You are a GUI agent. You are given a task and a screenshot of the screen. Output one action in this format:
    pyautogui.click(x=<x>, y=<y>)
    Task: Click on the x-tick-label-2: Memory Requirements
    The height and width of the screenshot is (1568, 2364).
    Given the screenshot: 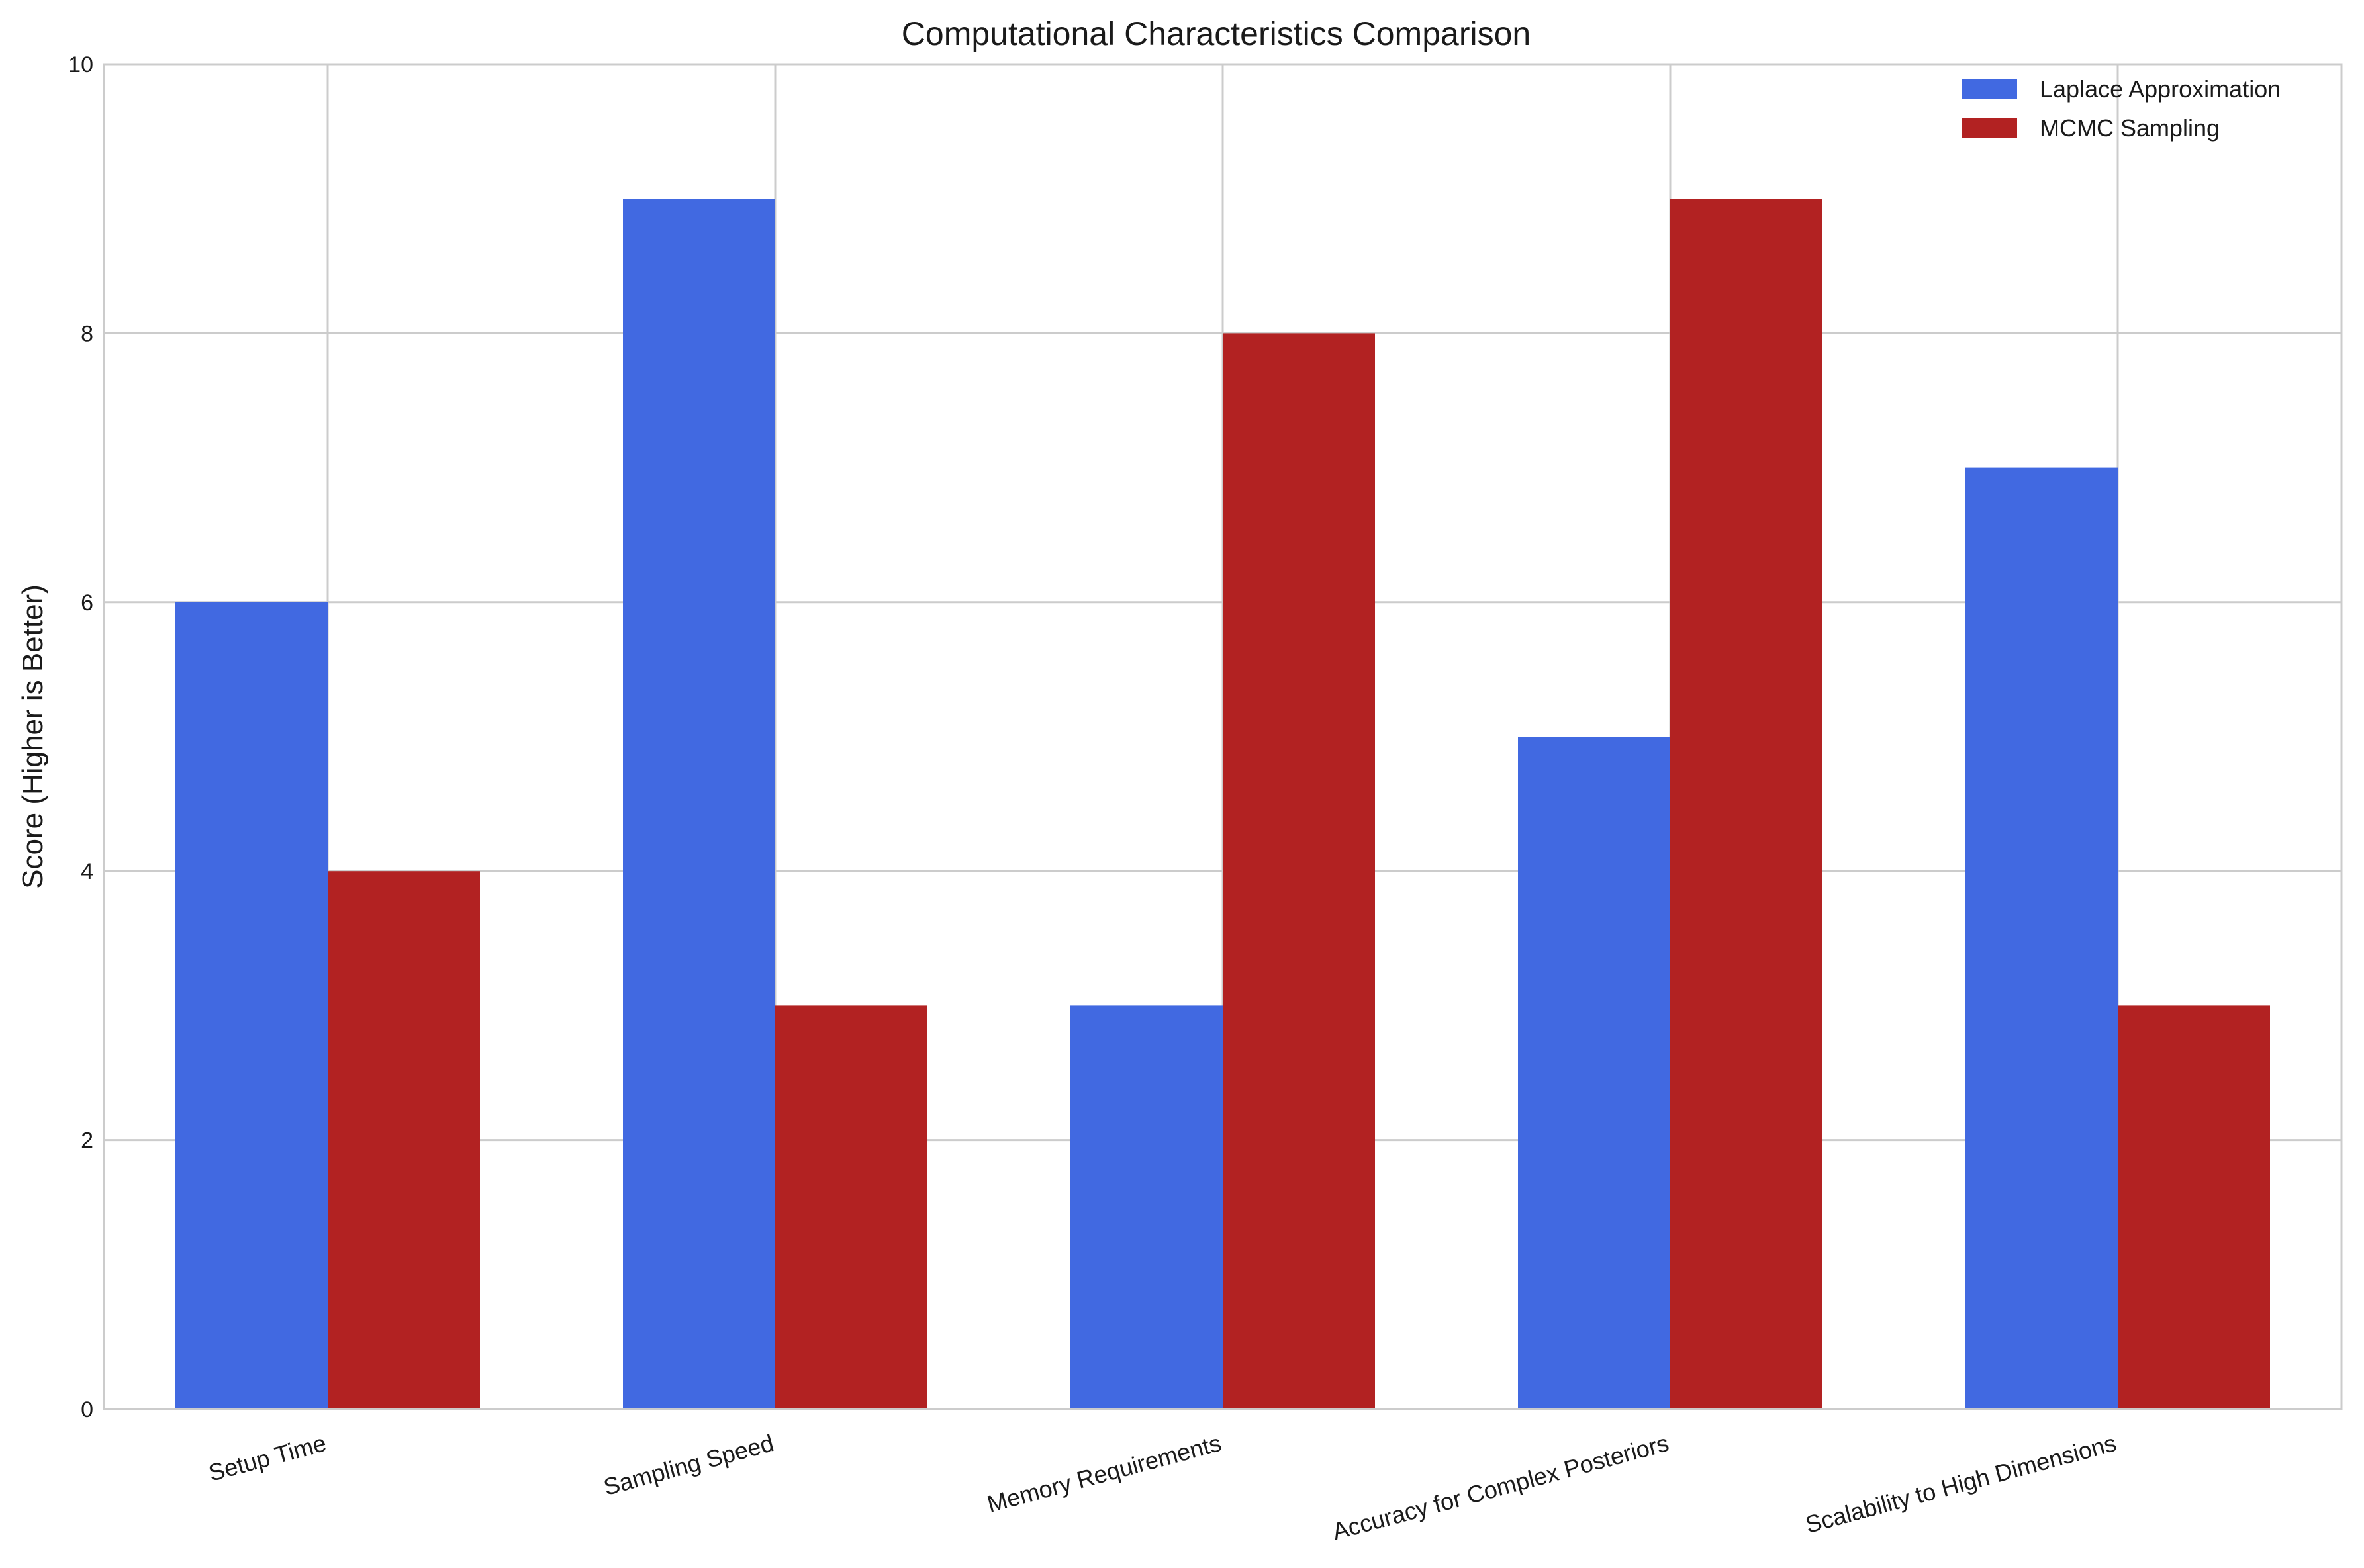 What is the action you would take?
    pyautogui.click(x=1104, y=1473)
    